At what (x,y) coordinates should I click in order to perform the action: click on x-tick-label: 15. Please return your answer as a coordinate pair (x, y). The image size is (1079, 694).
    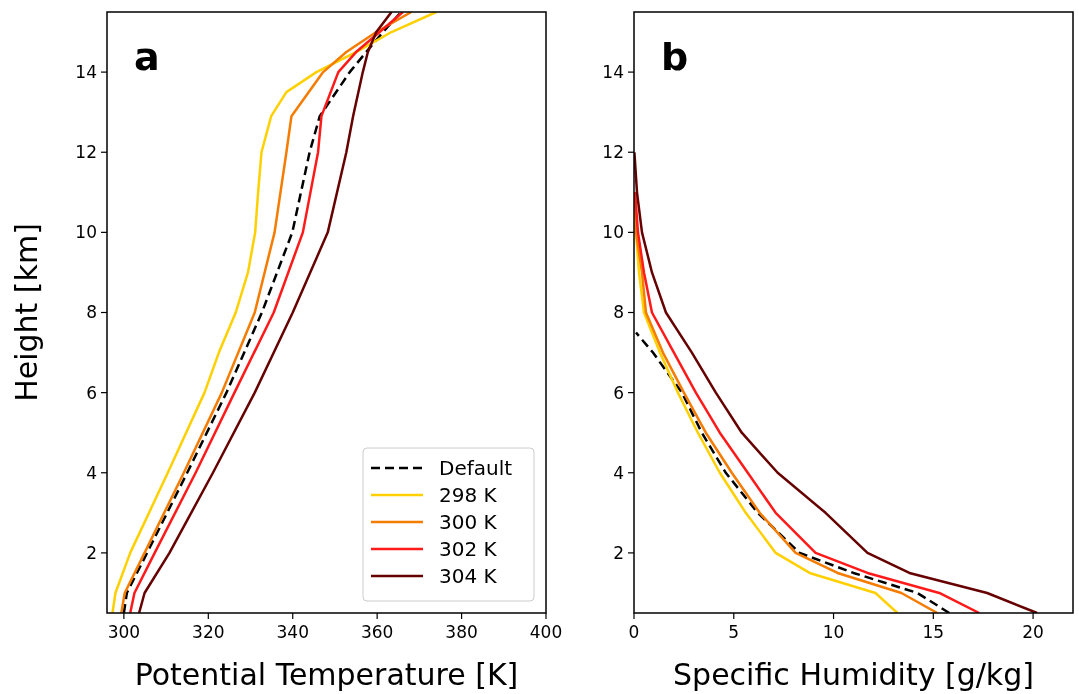
    Looking at the image, I should click on (933, 632).